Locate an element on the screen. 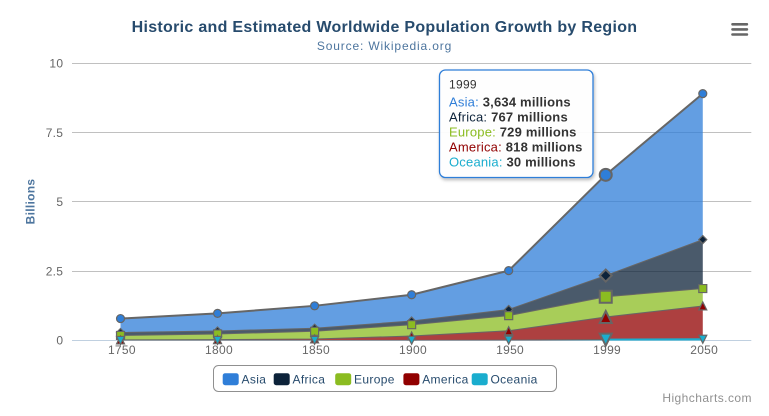 The image size is (769, 416). svg-text: America is located at coordinates (445, 379).